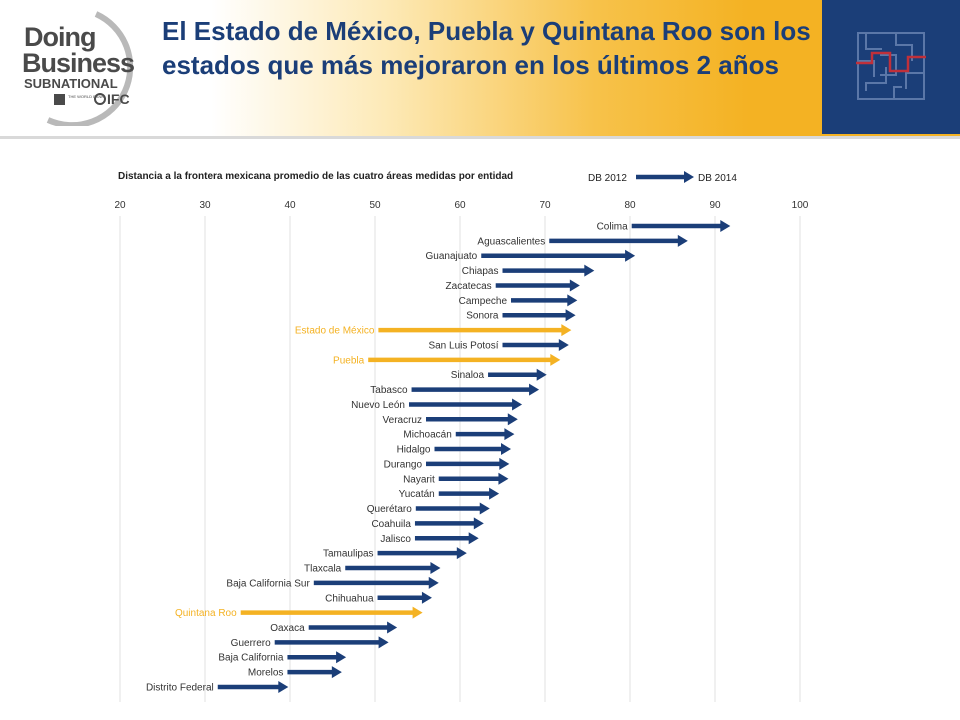 The width and height of the screenshot is (960, 720). Describe the element at coordinates (715, 205) in the screenshot. I see `x-tick-label: 90` at that location.